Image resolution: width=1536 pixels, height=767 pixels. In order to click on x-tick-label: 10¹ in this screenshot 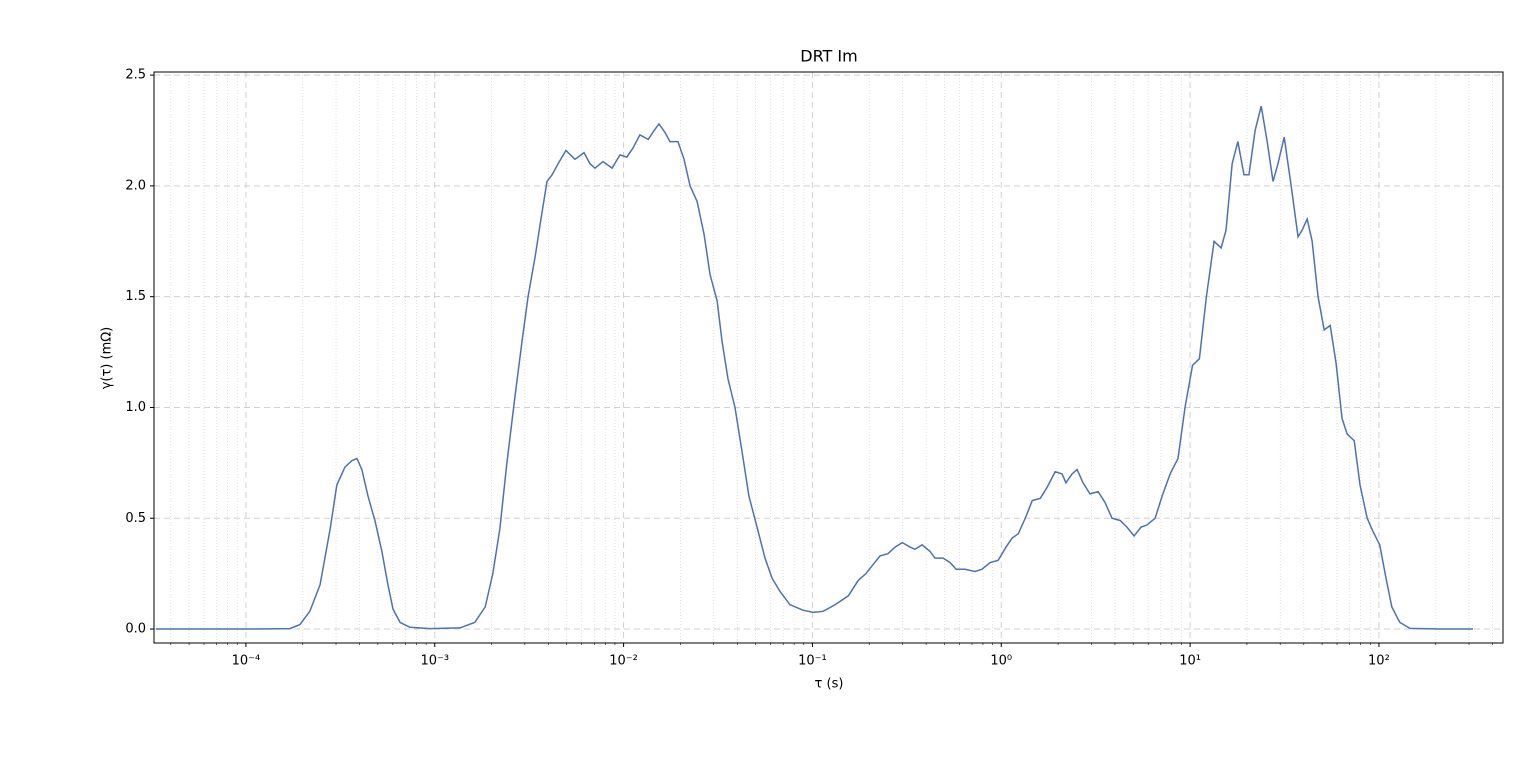, I will do `click(1190, 661)`.